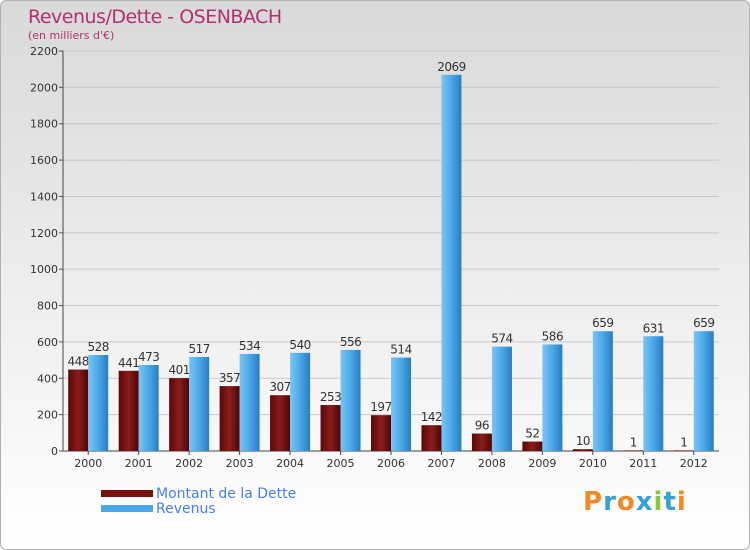 The height and width of the screenshot is (550, 750). Describe the element at coordinates (330, 397) in the screenshot. I see `data-label-debt: 253` at that location.